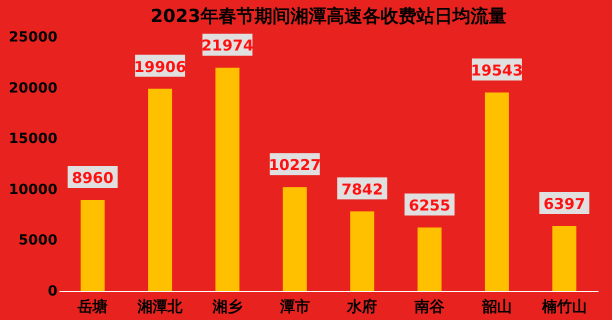 The height and width of the screenshot is (323, 616). Describe the element at coordinates (226, 307) in the screenshot. I see `x-tick-label: 湘乡` at that location.